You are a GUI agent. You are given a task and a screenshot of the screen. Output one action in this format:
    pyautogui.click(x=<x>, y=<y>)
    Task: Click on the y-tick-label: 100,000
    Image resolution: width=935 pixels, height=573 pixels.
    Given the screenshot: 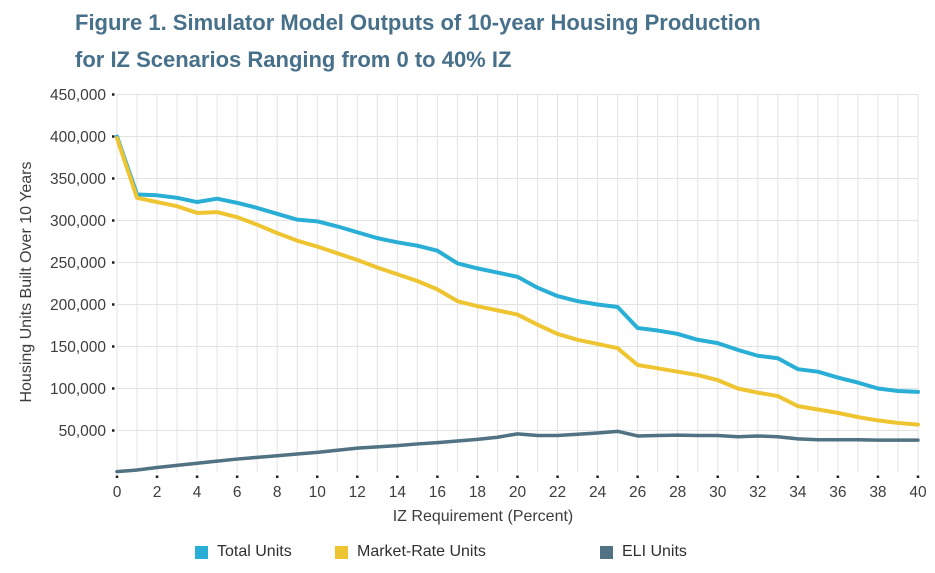 What is the action you would take?
    pyautogui.click(x=78, y=389)
    